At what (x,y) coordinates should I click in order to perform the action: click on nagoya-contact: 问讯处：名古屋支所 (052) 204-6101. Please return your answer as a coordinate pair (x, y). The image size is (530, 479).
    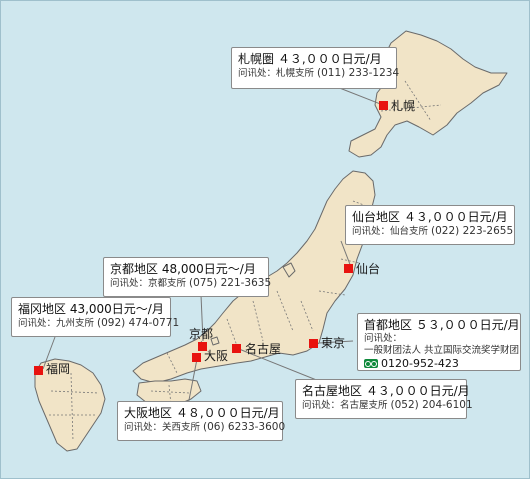
    Looking at the image, I should click on (387, 405).